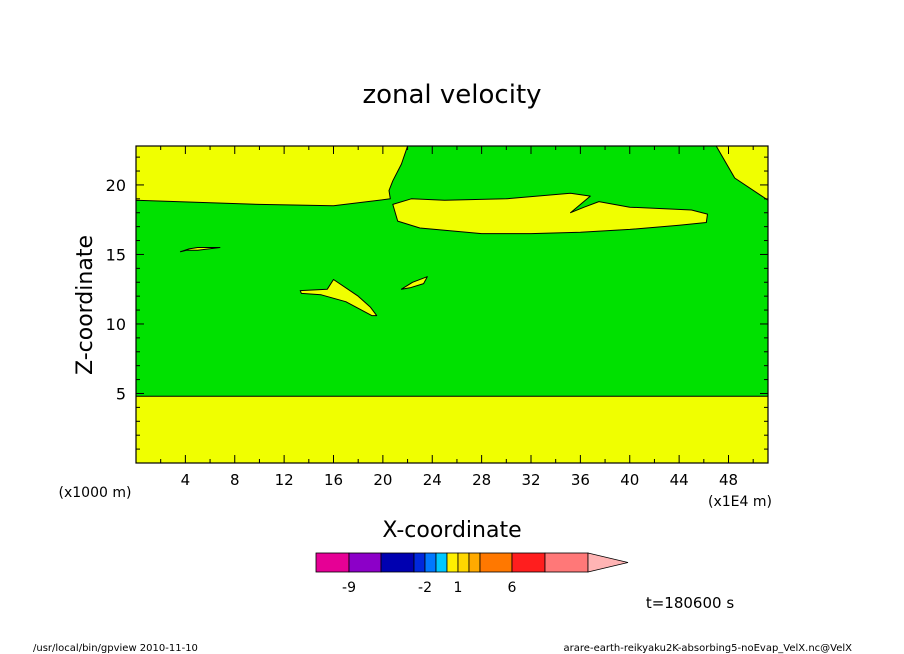  I want to click on y-tick-label: 5, so click(121, 393).